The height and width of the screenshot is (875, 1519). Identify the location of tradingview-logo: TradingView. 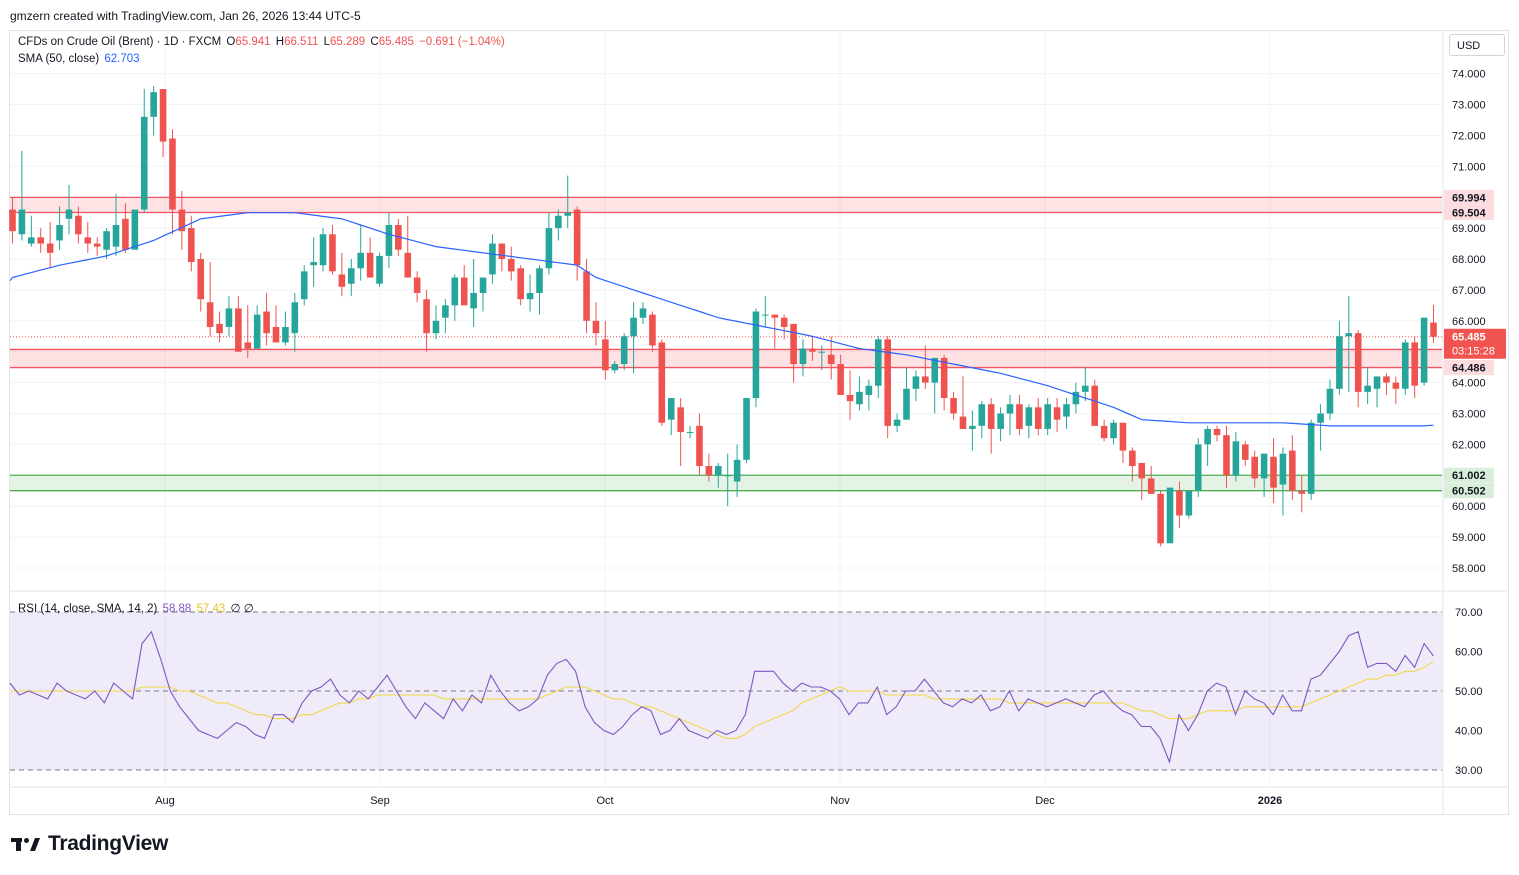
(89, 844).